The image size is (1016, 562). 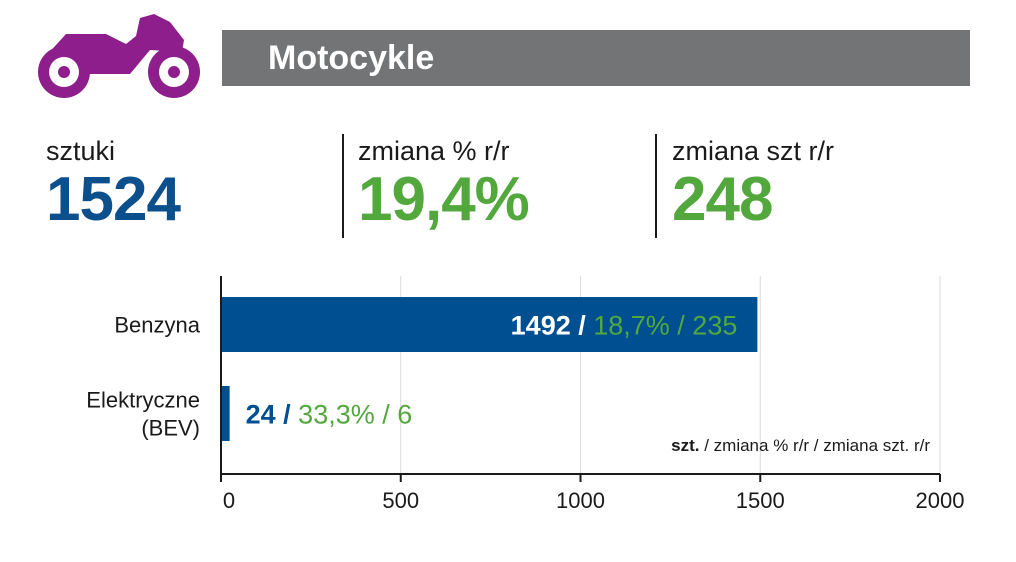 I want to click on motorcycle-icon, so click(x=119, y=56).